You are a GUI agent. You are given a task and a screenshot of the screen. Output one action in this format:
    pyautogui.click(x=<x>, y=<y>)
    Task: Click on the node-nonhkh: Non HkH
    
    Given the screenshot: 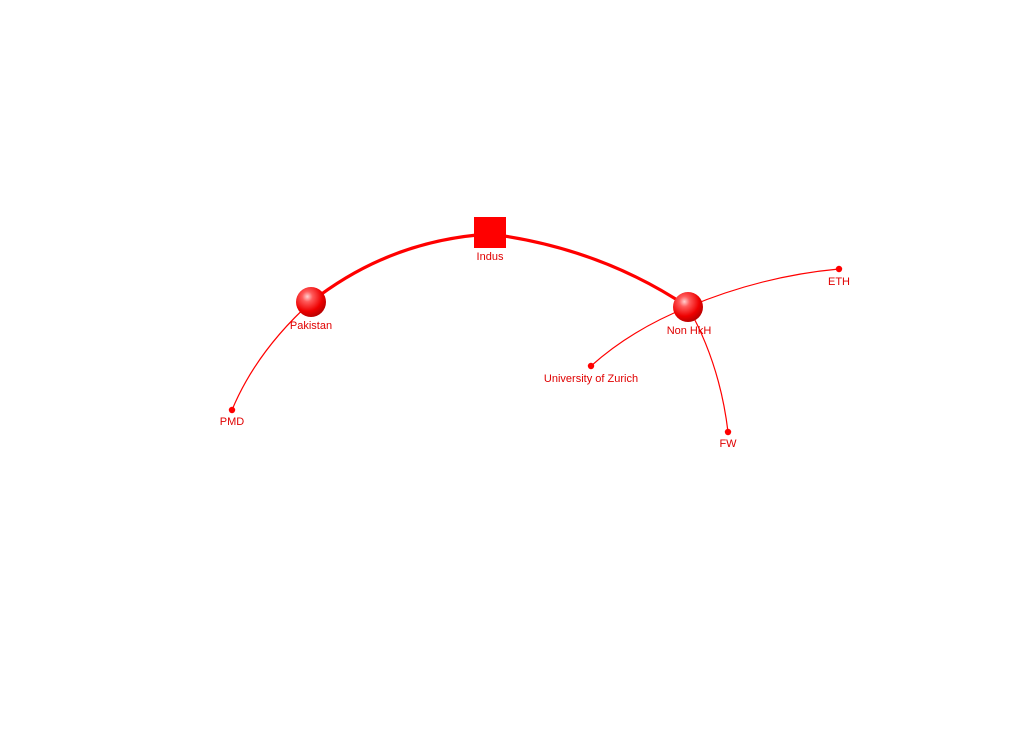 What is the action you would take?
    pyautogui.click(x=689, y=314)
    